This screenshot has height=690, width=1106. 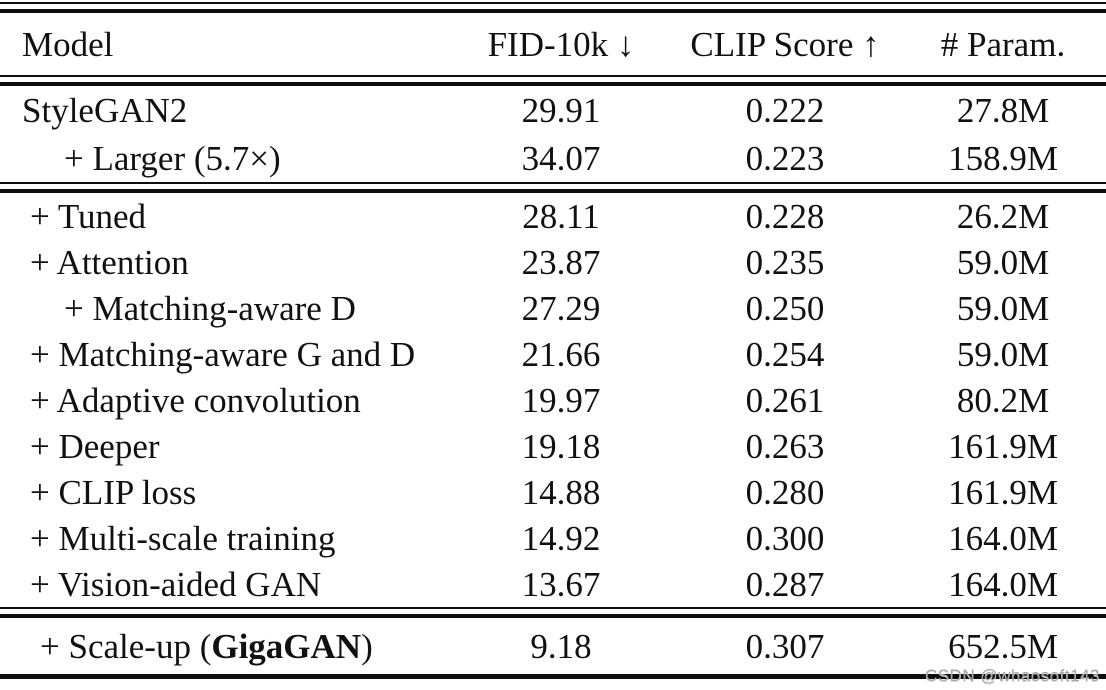 I want to click on column-header-model: Model, so click(x=68, y=44).